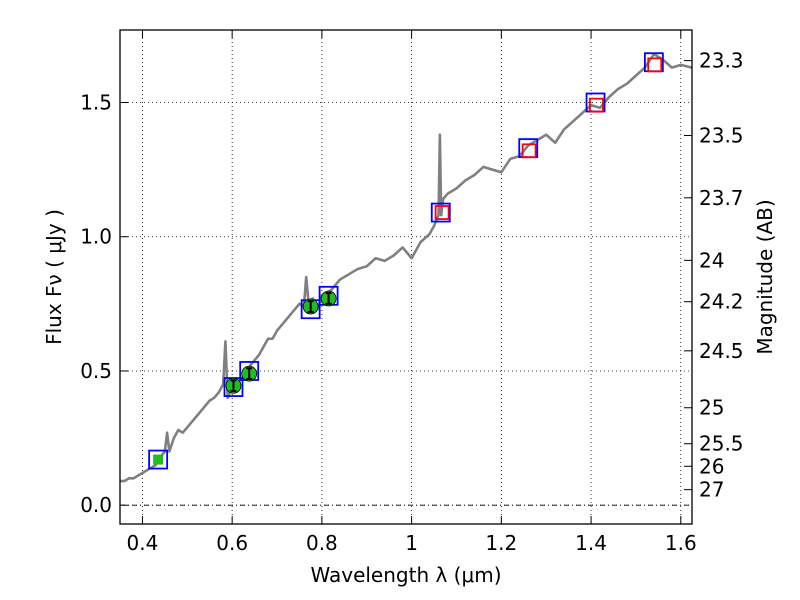 The width and height of the screenshot is (800, 600). I want to click on x-tick-label: 1.2, so click(501, 543).